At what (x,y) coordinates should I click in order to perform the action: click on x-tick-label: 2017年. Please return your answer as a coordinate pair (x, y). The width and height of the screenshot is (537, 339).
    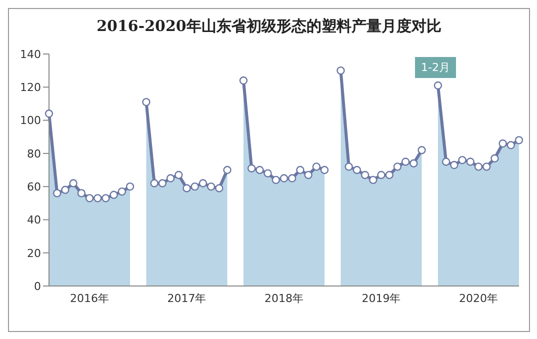
    Looking at the image, I should click on (186, 298).